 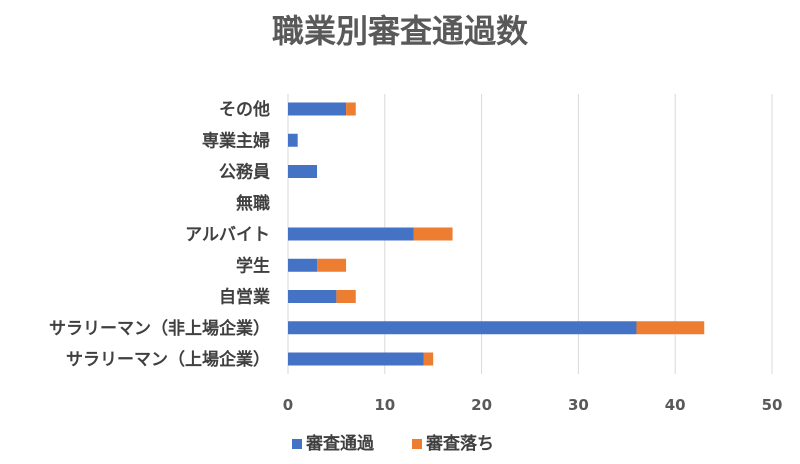 I want to click on category-label: 公務員, so click(x=244, y=172).